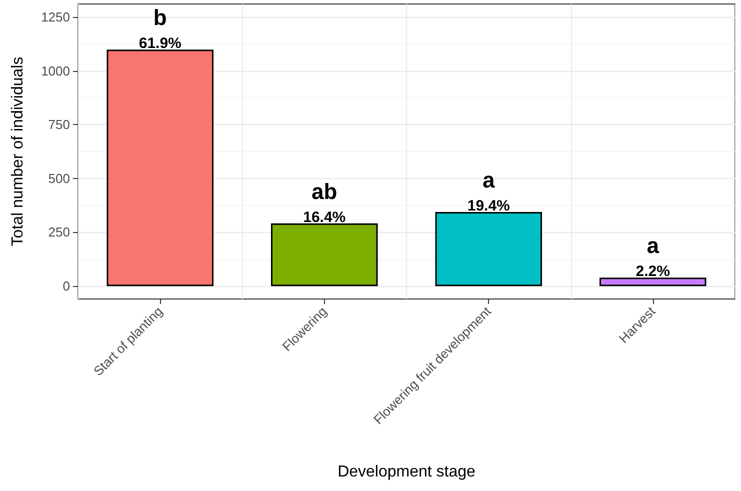  Describe the element at coordinates (324, 217) in the screenshot. I see `annotation: 16.4%` at that location.